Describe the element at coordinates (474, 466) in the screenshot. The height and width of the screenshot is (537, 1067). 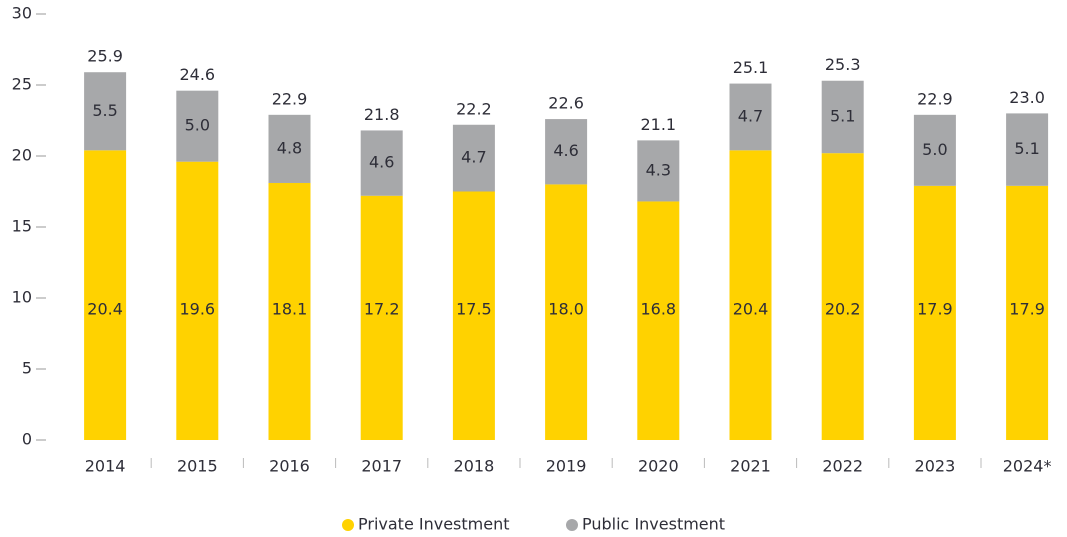
I see `x-tick-label: 2018` at that location.